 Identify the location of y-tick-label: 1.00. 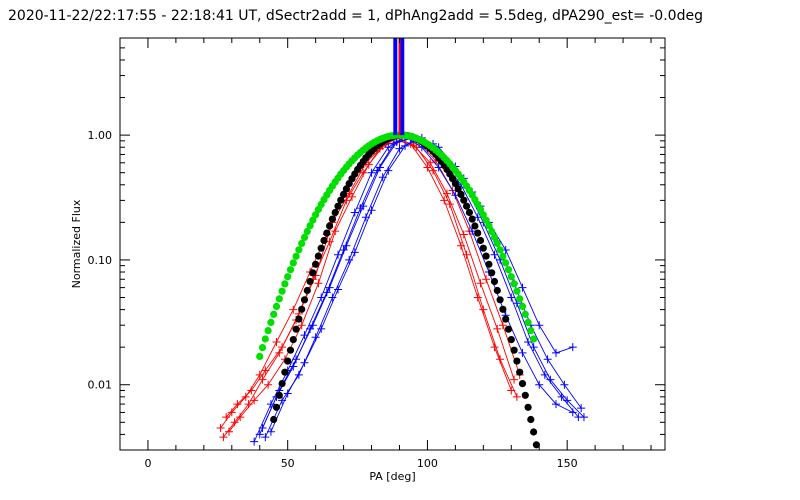
(100, 135).